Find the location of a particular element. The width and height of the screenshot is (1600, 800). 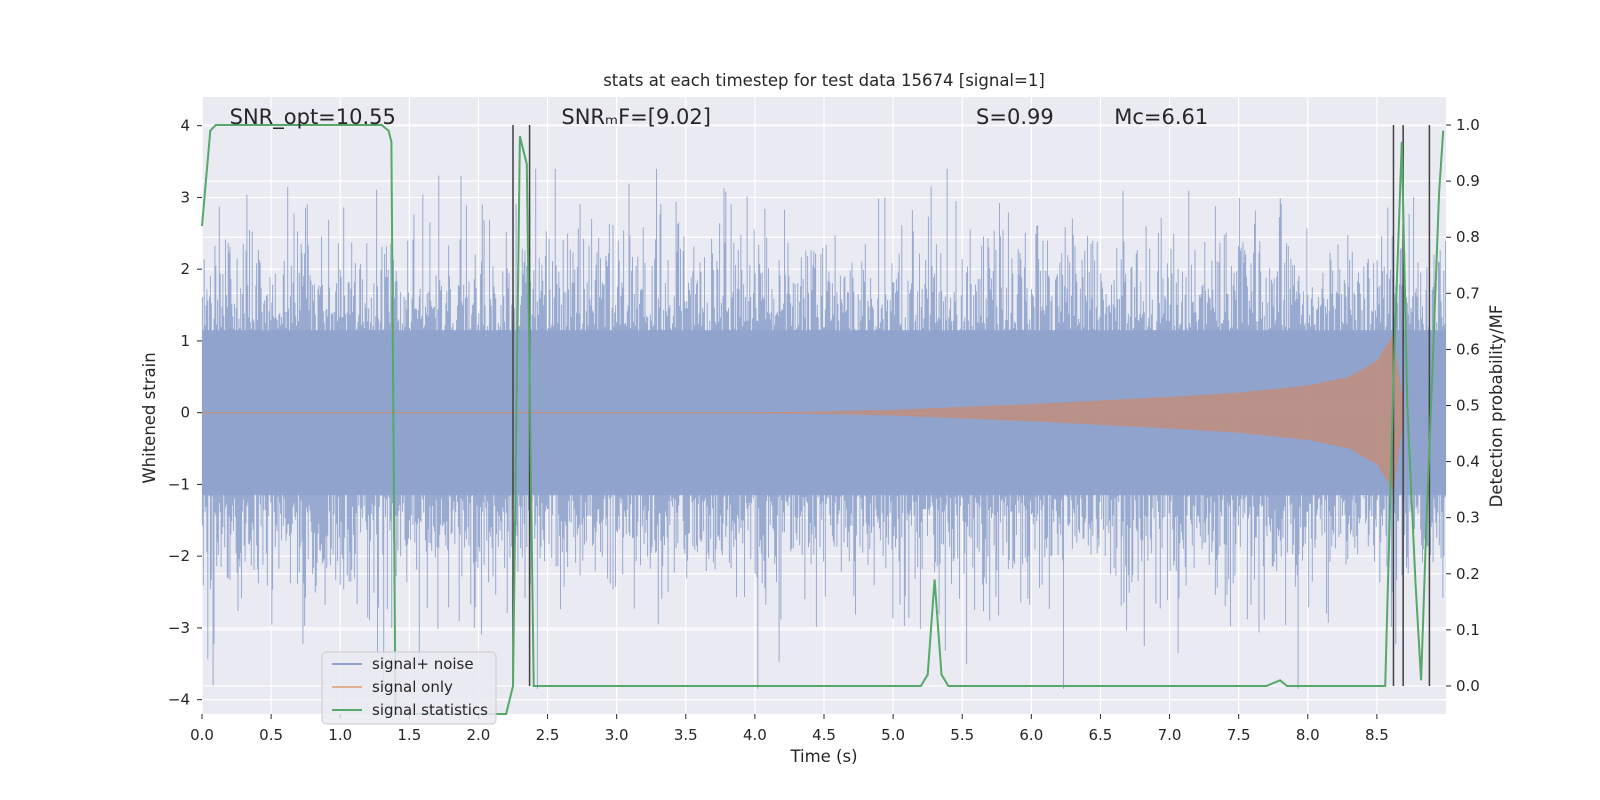

x-tick-label: 1.5 is located at coordinates (409, 735).